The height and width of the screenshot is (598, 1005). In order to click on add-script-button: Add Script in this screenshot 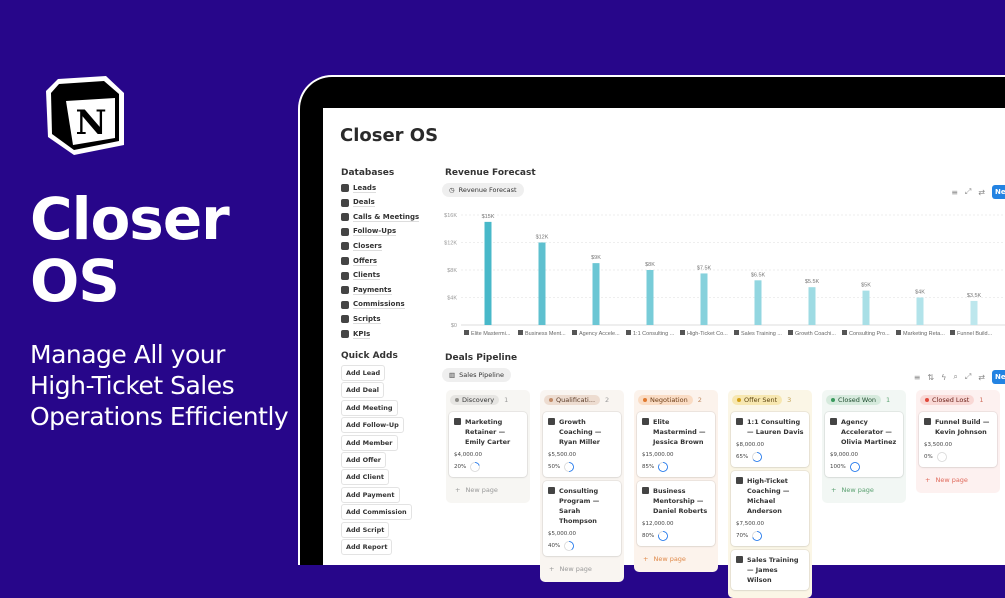, I will do `click(365, 529)`.